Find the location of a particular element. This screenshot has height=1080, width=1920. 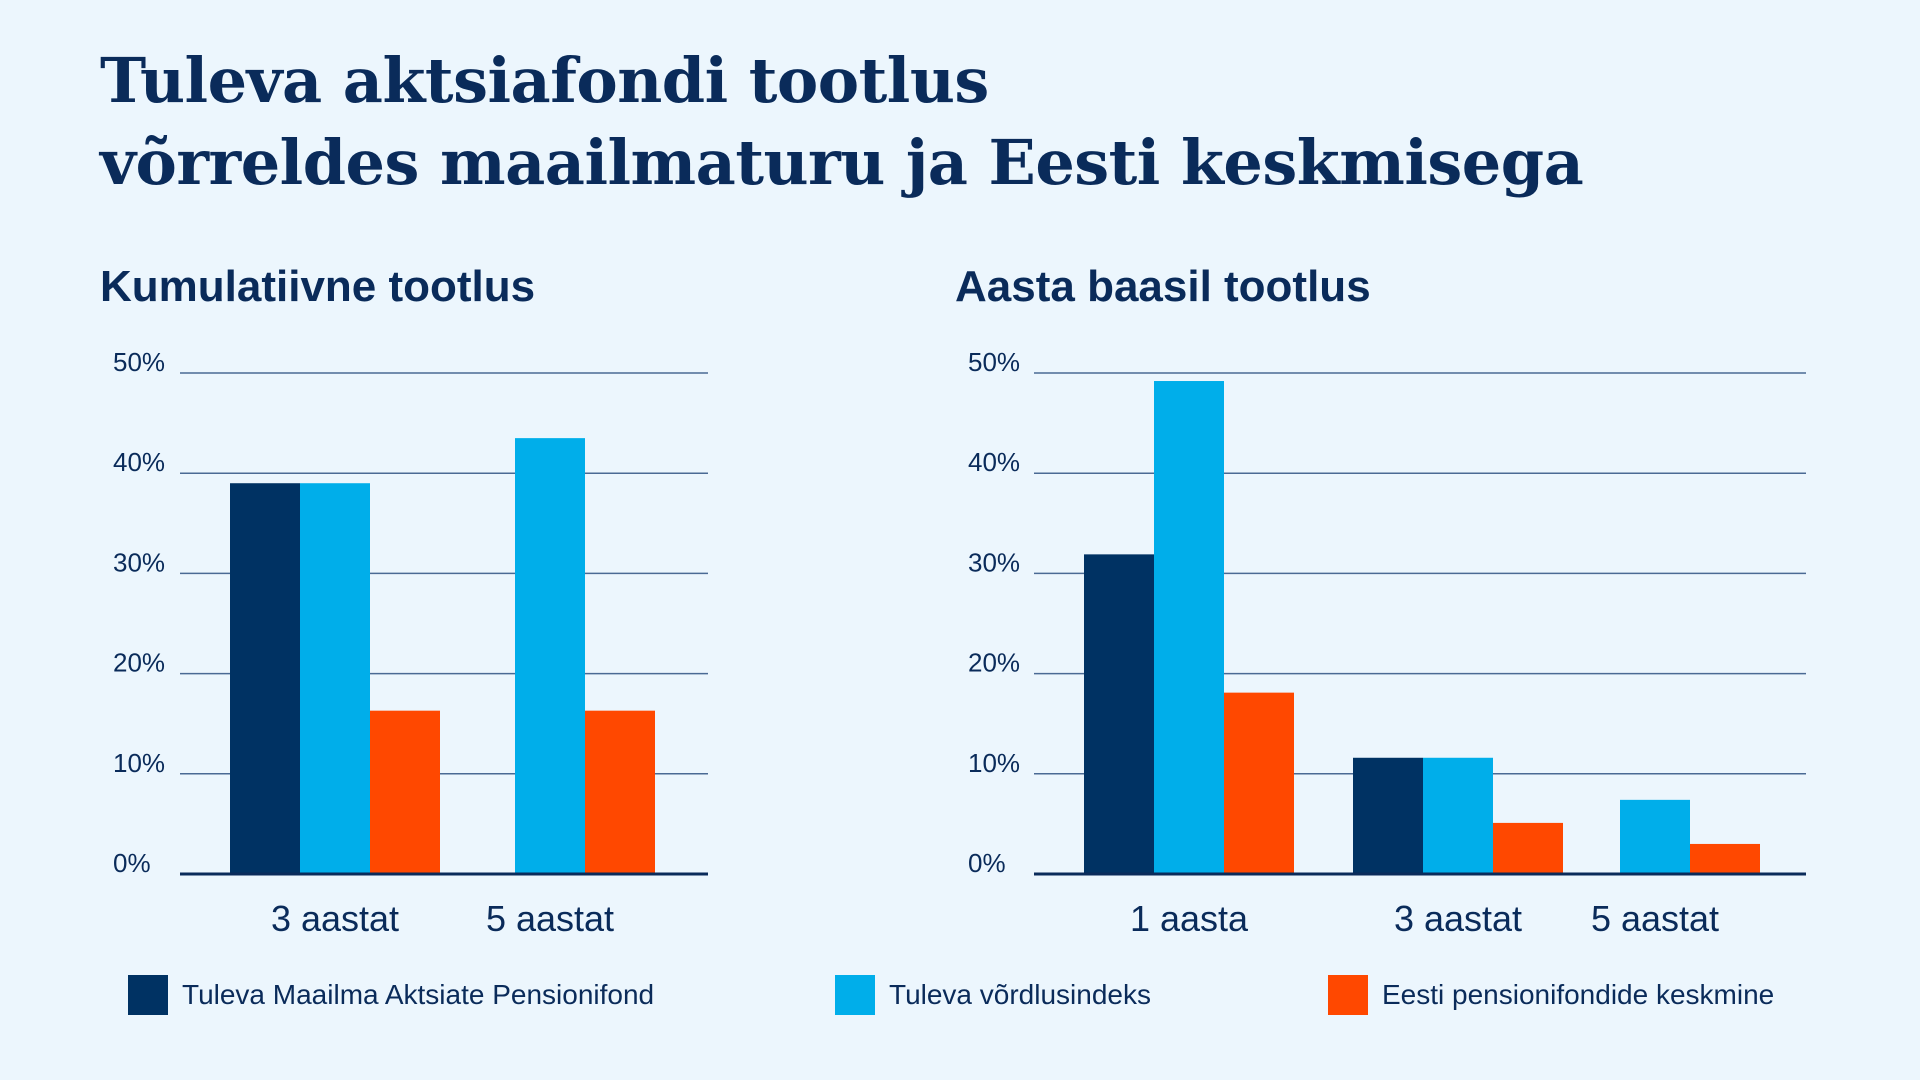

chart-title-annual: Aasta baasil tootlus is located at coordinates (1163, 286).